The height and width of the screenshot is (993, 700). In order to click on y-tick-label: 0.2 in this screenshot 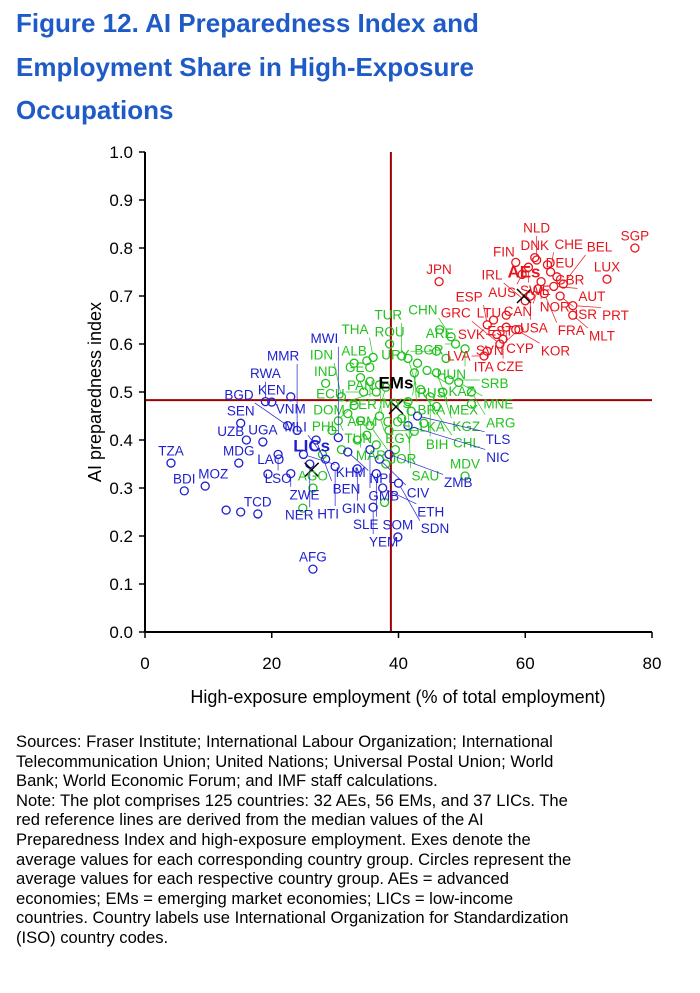, I will do `click(121, 536)`.